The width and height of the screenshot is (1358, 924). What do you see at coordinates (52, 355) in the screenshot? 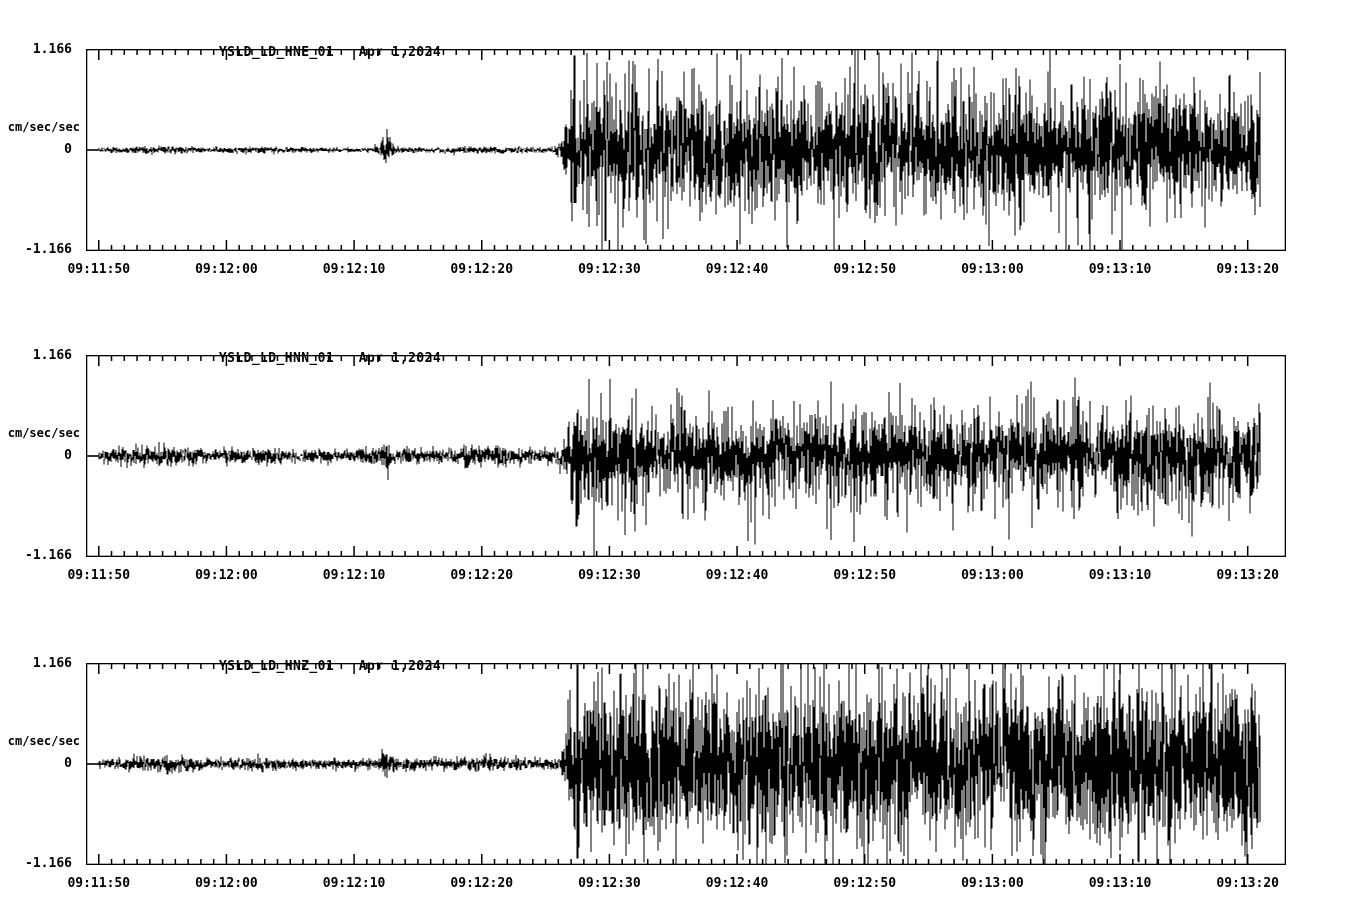
I see `y-tick-top-hnn: 1.166` at bounding box center [52, 355].